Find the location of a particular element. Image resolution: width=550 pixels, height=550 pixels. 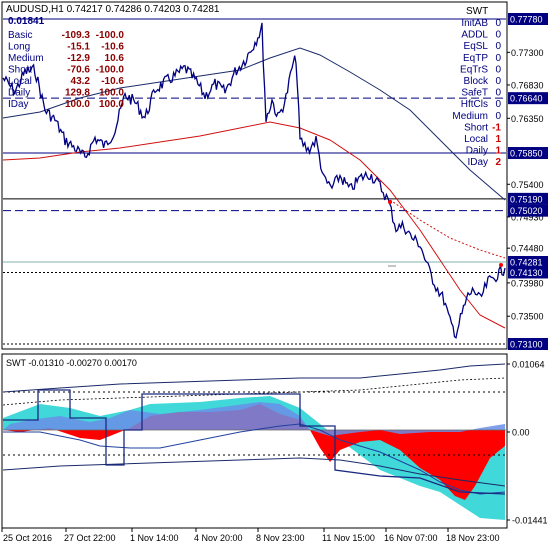

left-stat-row: Long -15.1 -10.6 is located at coordinates (66, 47).